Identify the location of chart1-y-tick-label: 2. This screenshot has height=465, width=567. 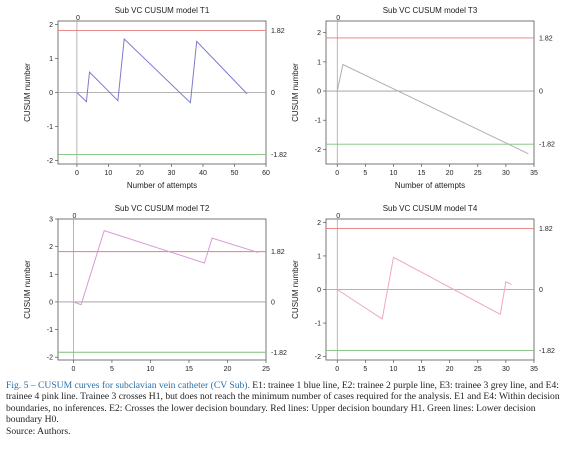
(51, 25).